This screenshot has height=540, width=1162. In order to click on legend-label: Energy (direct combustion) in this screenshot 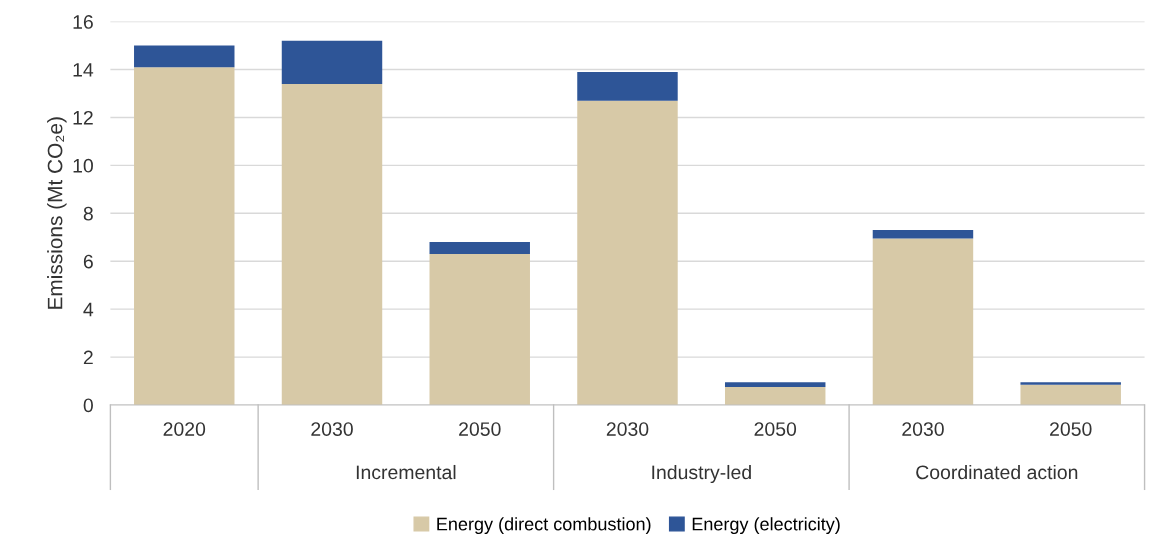, I will do `click(544, 526)`.